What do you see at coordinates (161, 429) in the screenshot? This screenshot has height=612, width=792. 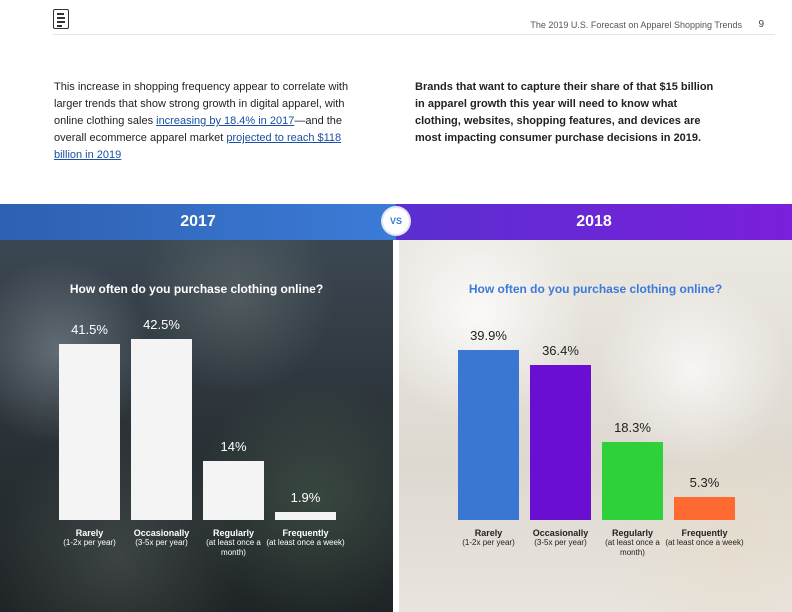 I see `bar-2017-occasionally` at bounding box center [161, 429].